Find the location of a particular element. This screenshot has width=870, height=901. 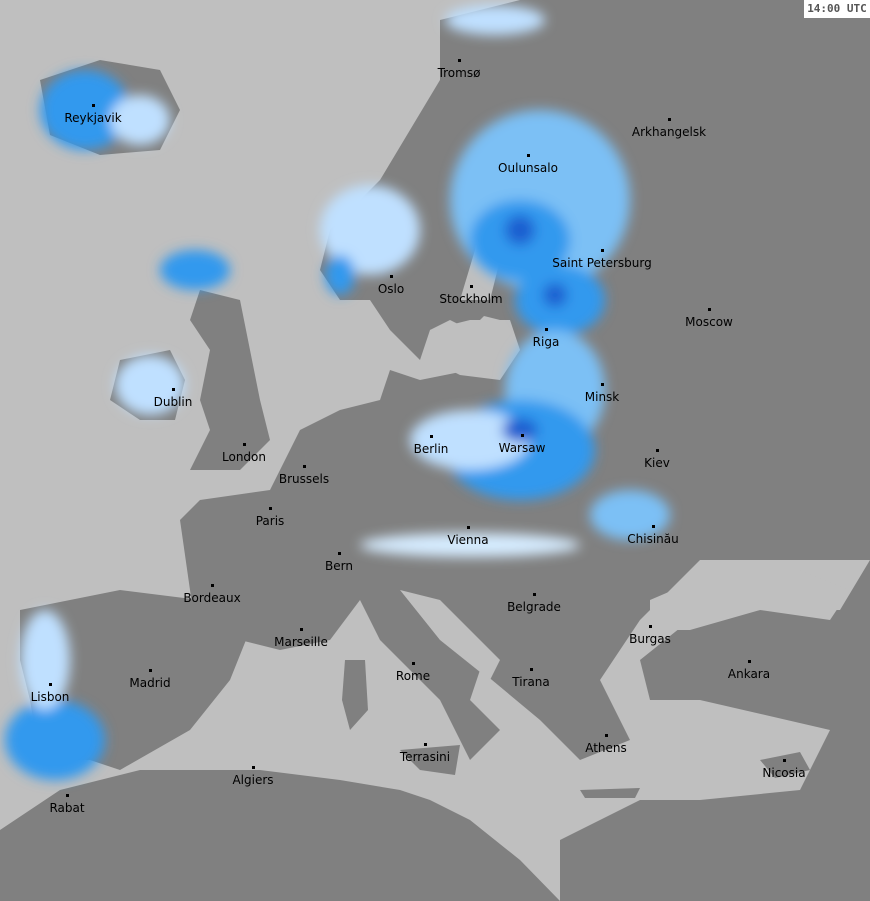

city-label: Vienna is located at coordinates (468, 540).